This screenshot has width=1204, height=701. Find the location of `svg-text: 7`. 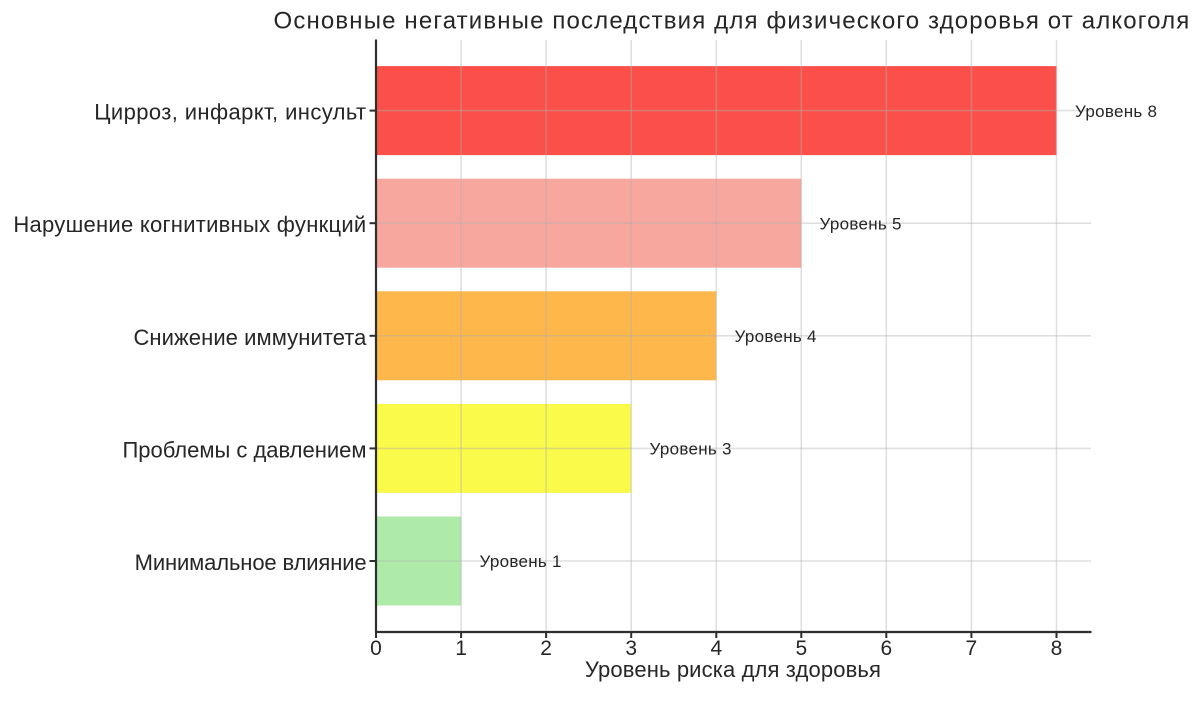

svg-text: 7 is located at coordinates (972, 648).